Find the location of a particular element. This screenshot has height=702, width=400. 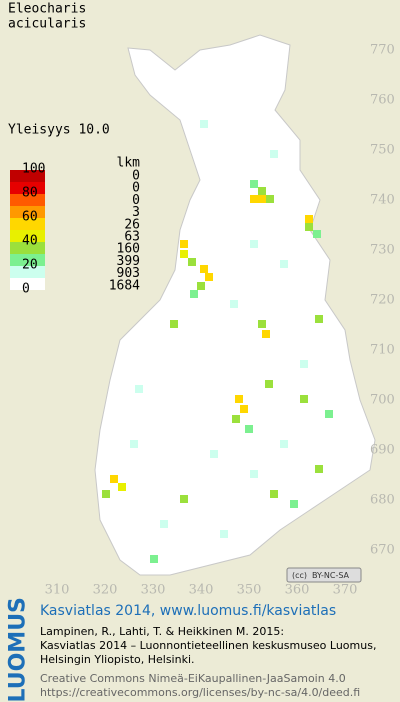

count-header: lkm is located at coordinates (129, 163).